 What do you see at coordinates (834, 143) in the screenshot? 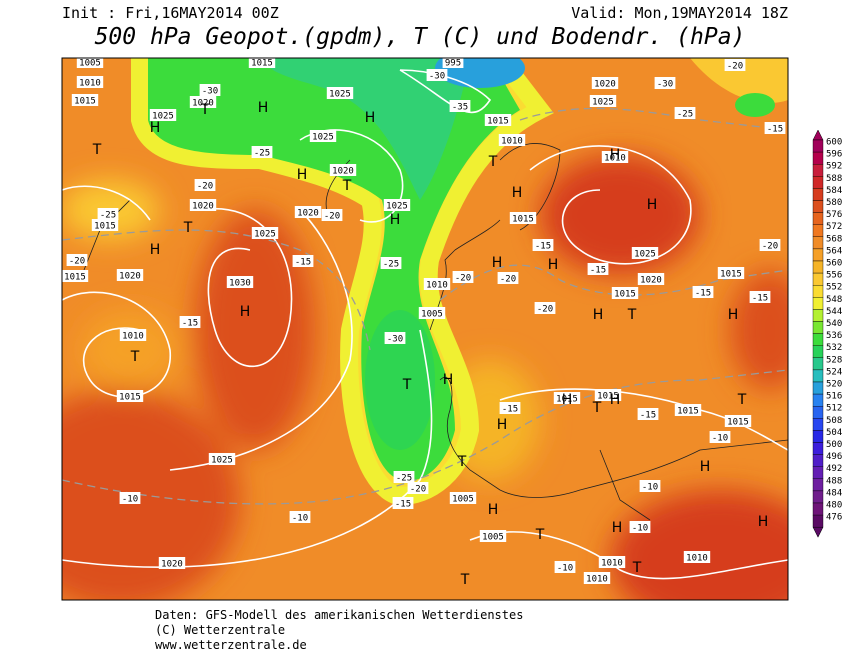
I see `scale-label: 600` at bounding box center [834, 143].